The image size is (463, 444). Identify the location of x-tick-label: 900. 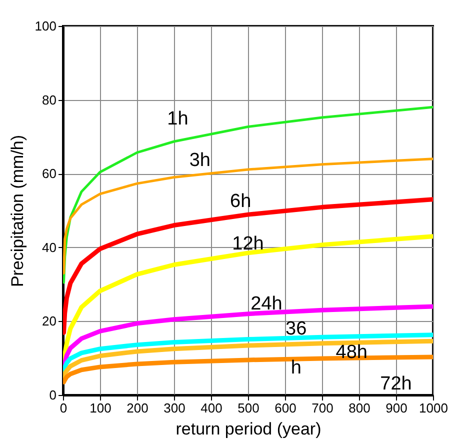
(397, 408).